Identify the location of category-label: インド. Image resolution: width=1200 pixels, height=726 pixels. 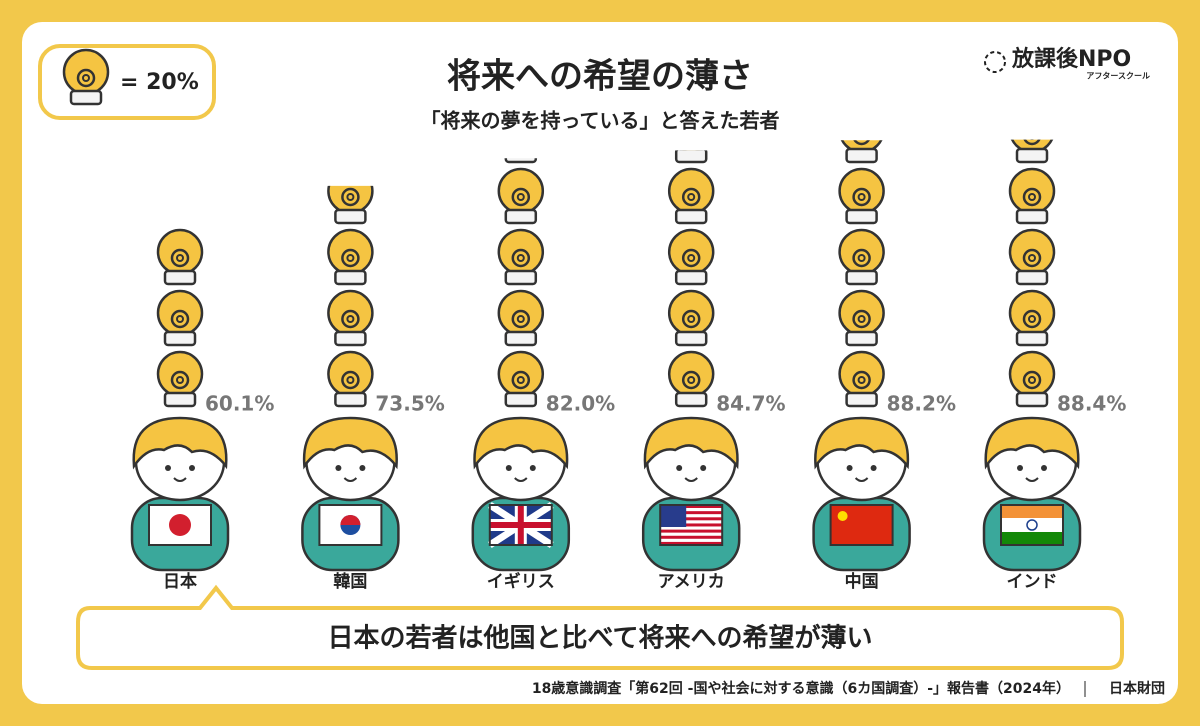
(1032, 582).